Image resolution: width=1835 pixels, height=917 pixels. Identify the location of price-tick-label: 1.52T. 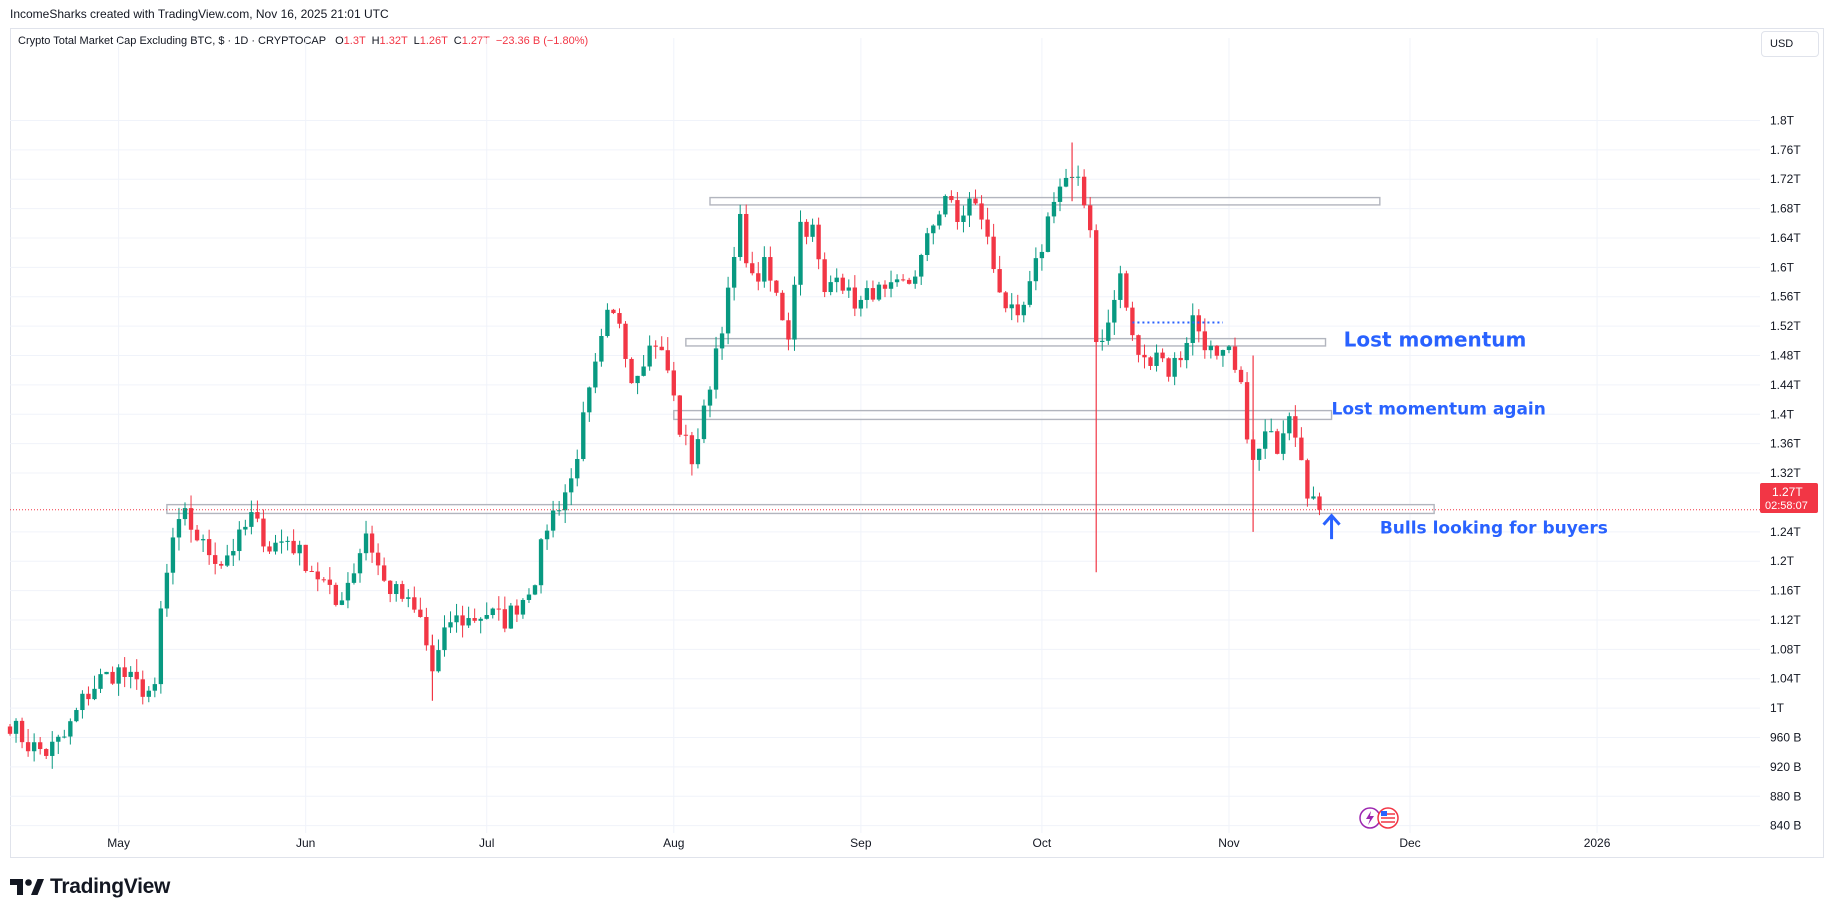
(1785, 326).